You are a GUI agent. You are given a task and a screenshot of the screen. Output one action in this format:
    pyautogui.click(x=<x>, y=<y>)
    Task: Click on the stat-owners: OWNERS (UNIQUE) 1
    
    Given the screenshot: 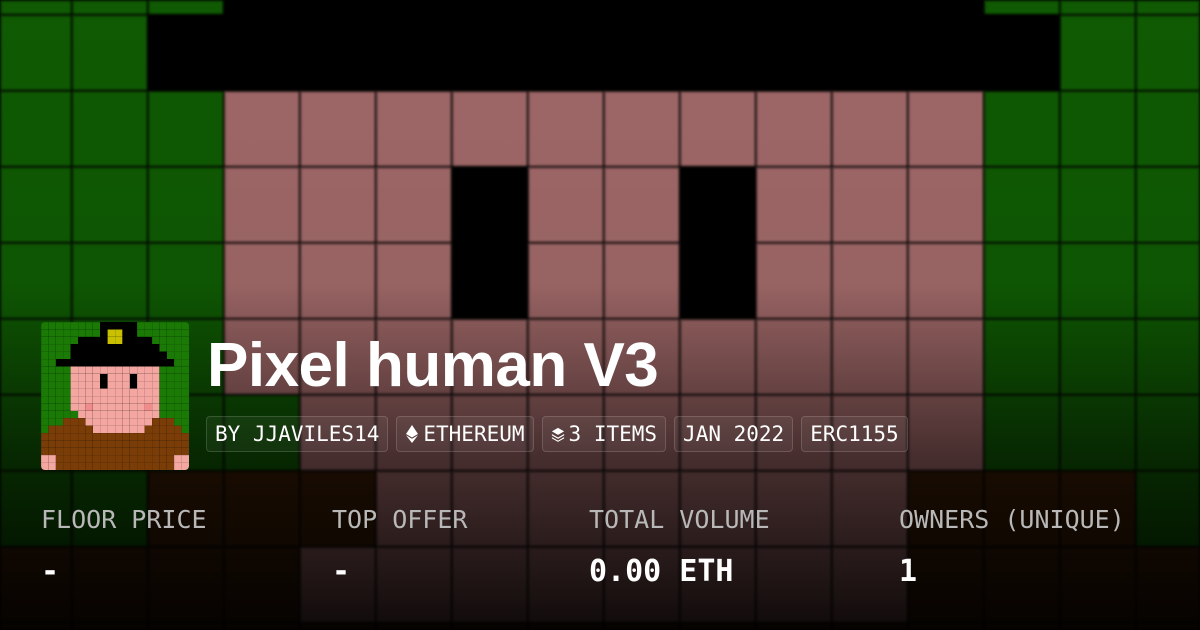 What is the action you would take?
    pyautogui.click(x=1012, y=547)
    